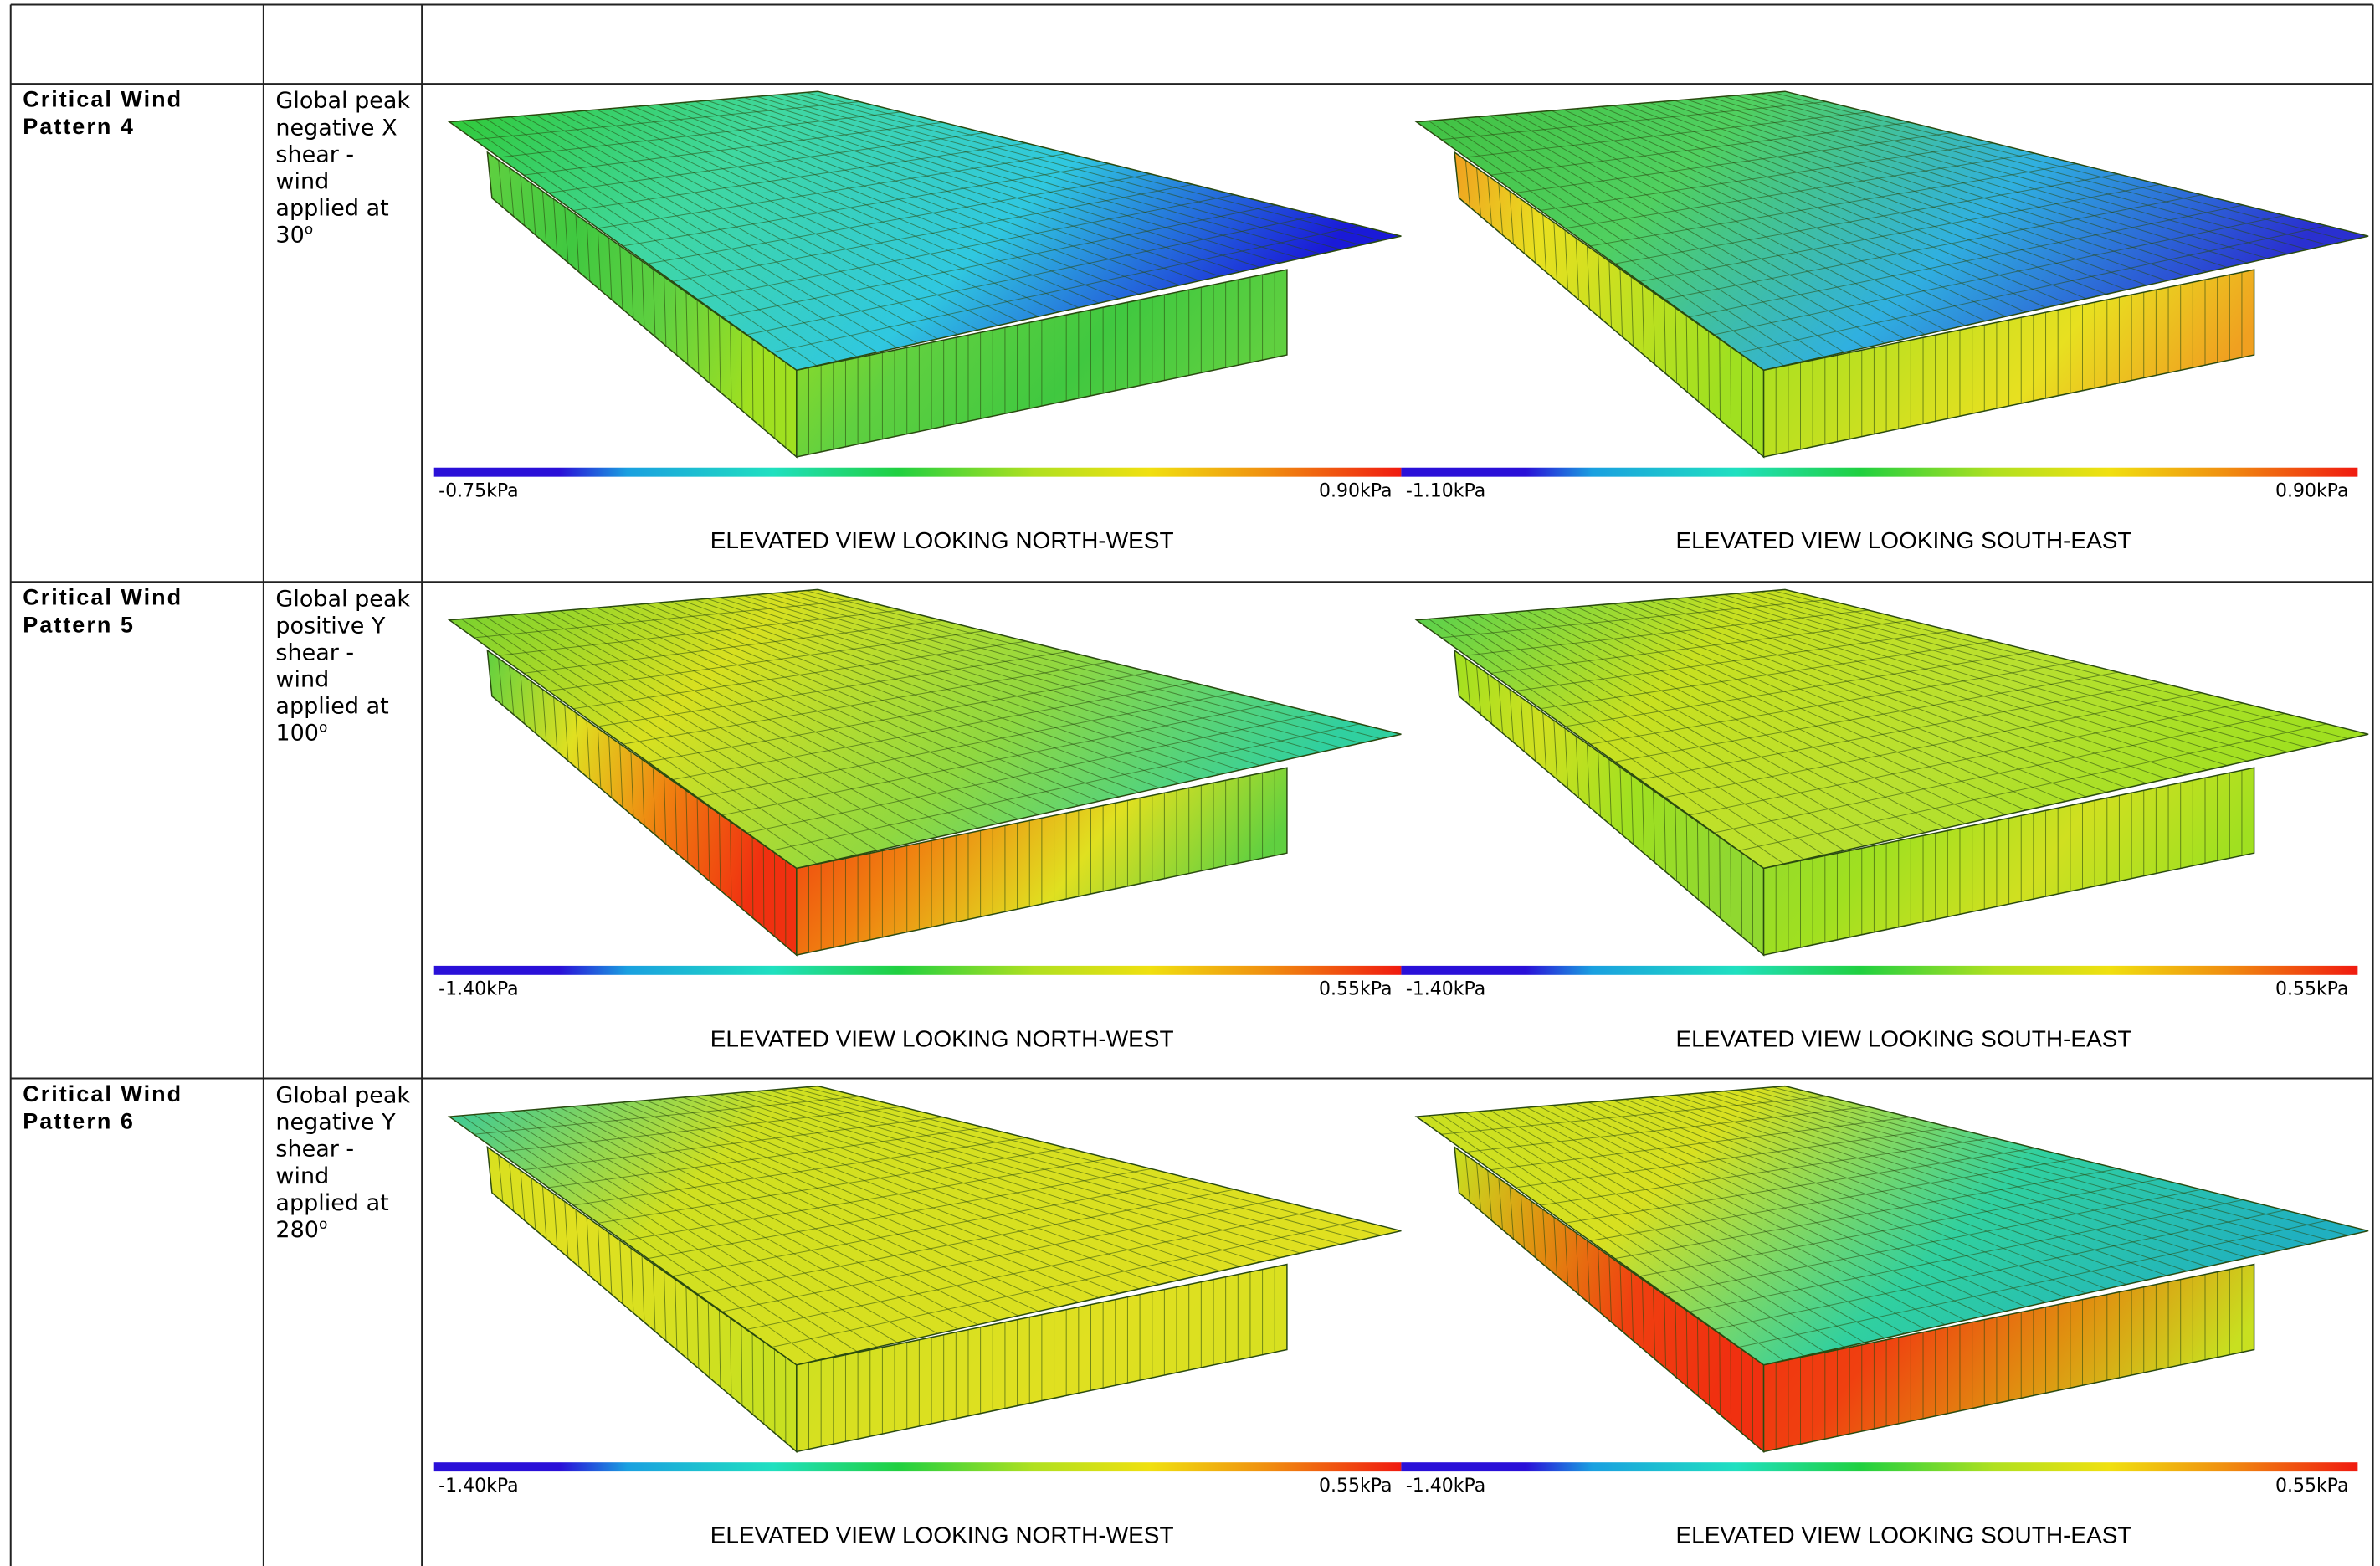  I want to click on pattern-title: Pattern 5, so click(79, 624).